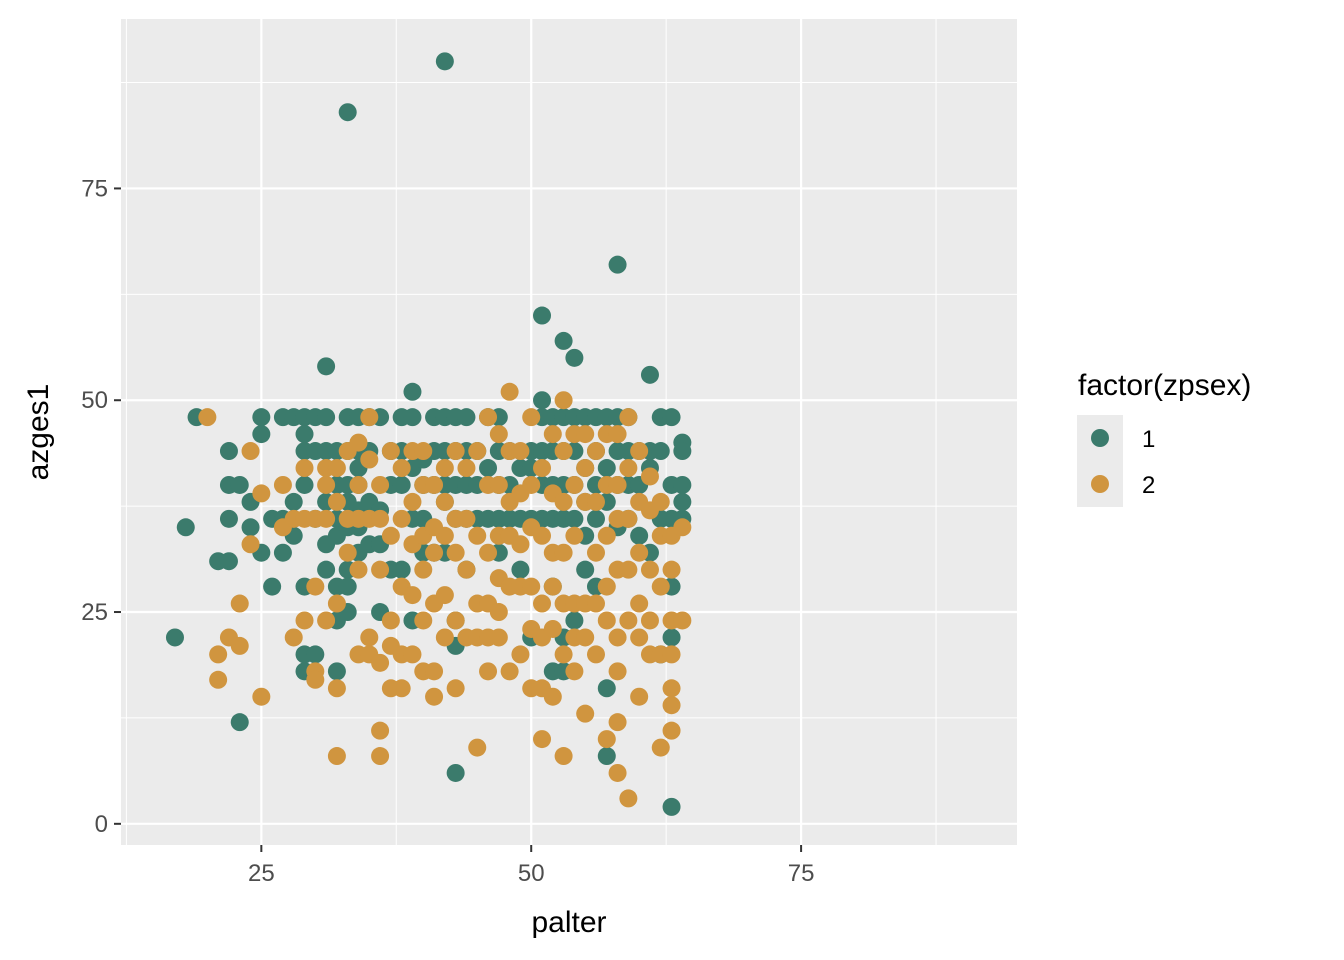  What do you see at coordinates (1148, 439) in the screenshot?
I see `legend-label-1: 1` at bounding box center [1148, 439].